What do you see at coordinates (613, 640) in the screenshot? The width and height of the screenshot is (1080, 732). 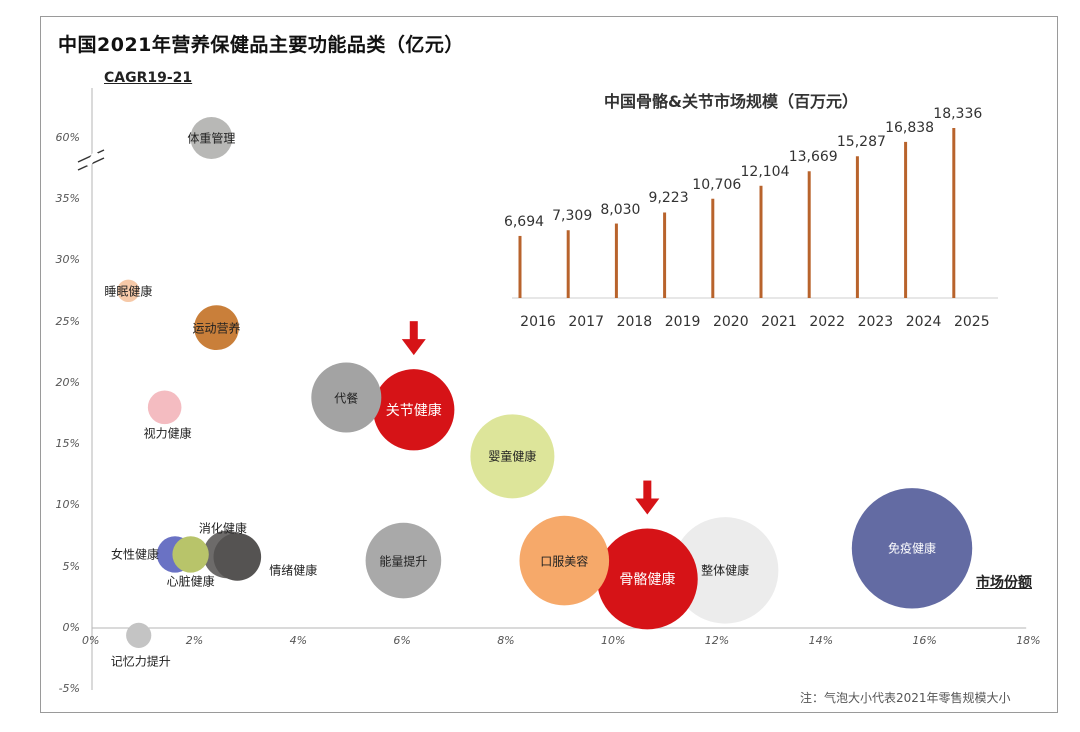 I see `x-tick-label: 10%` at bounding box center [613, 640].